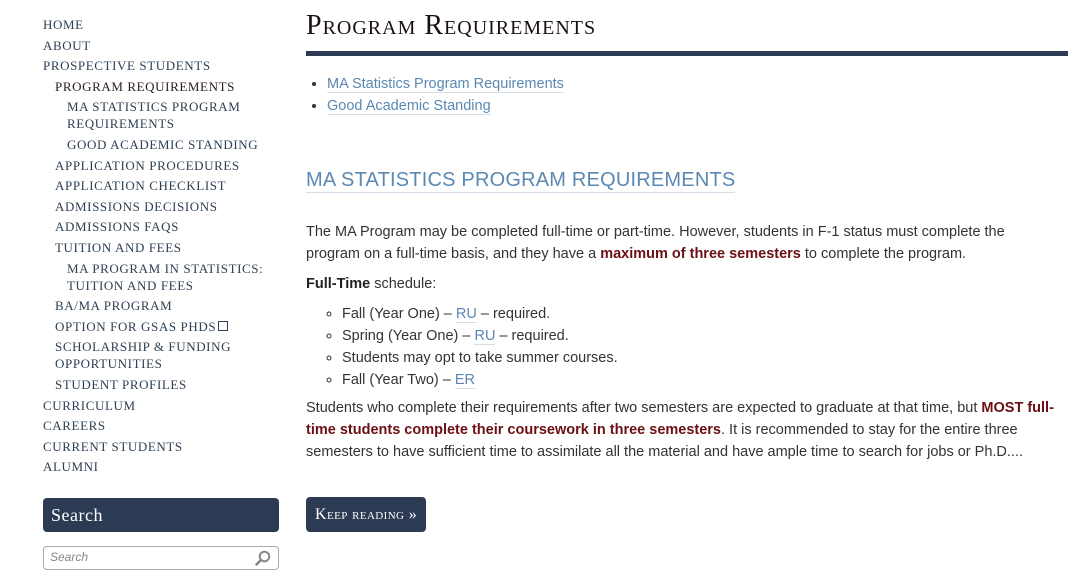 This screenshot has width=1089, height=584. I want to click on sidebar-item-home: Home, so click(163, 24).